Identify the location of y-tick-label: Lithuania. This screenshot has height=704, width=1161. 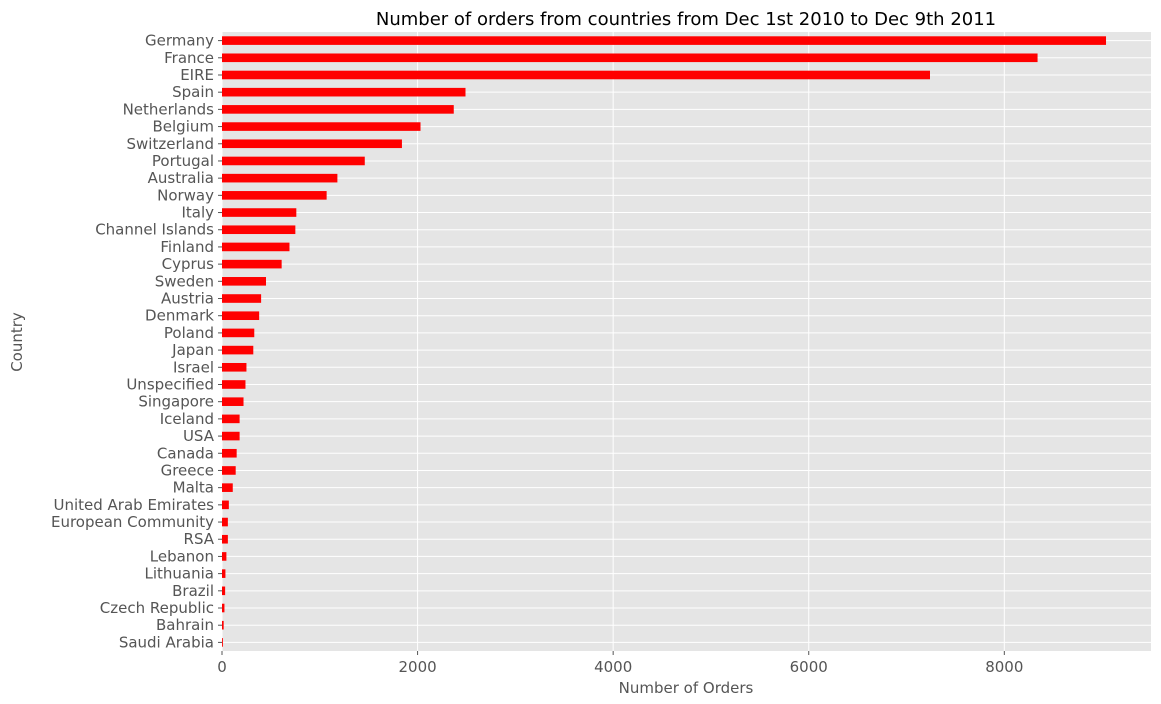
(179, 574).